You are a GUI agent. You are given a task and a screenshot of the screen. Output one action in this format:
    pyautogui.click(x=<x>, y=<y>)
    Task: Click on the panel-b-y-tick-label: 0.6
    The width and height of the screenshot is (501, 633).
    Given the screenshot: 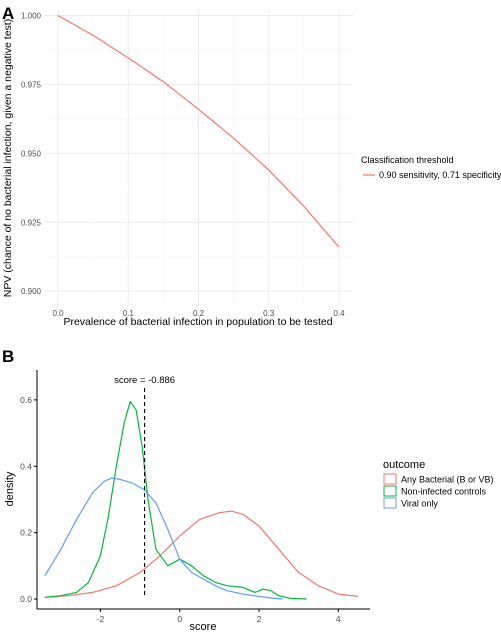 What is the action you would take?
    pyautogui.click(x=26, y=400)
    